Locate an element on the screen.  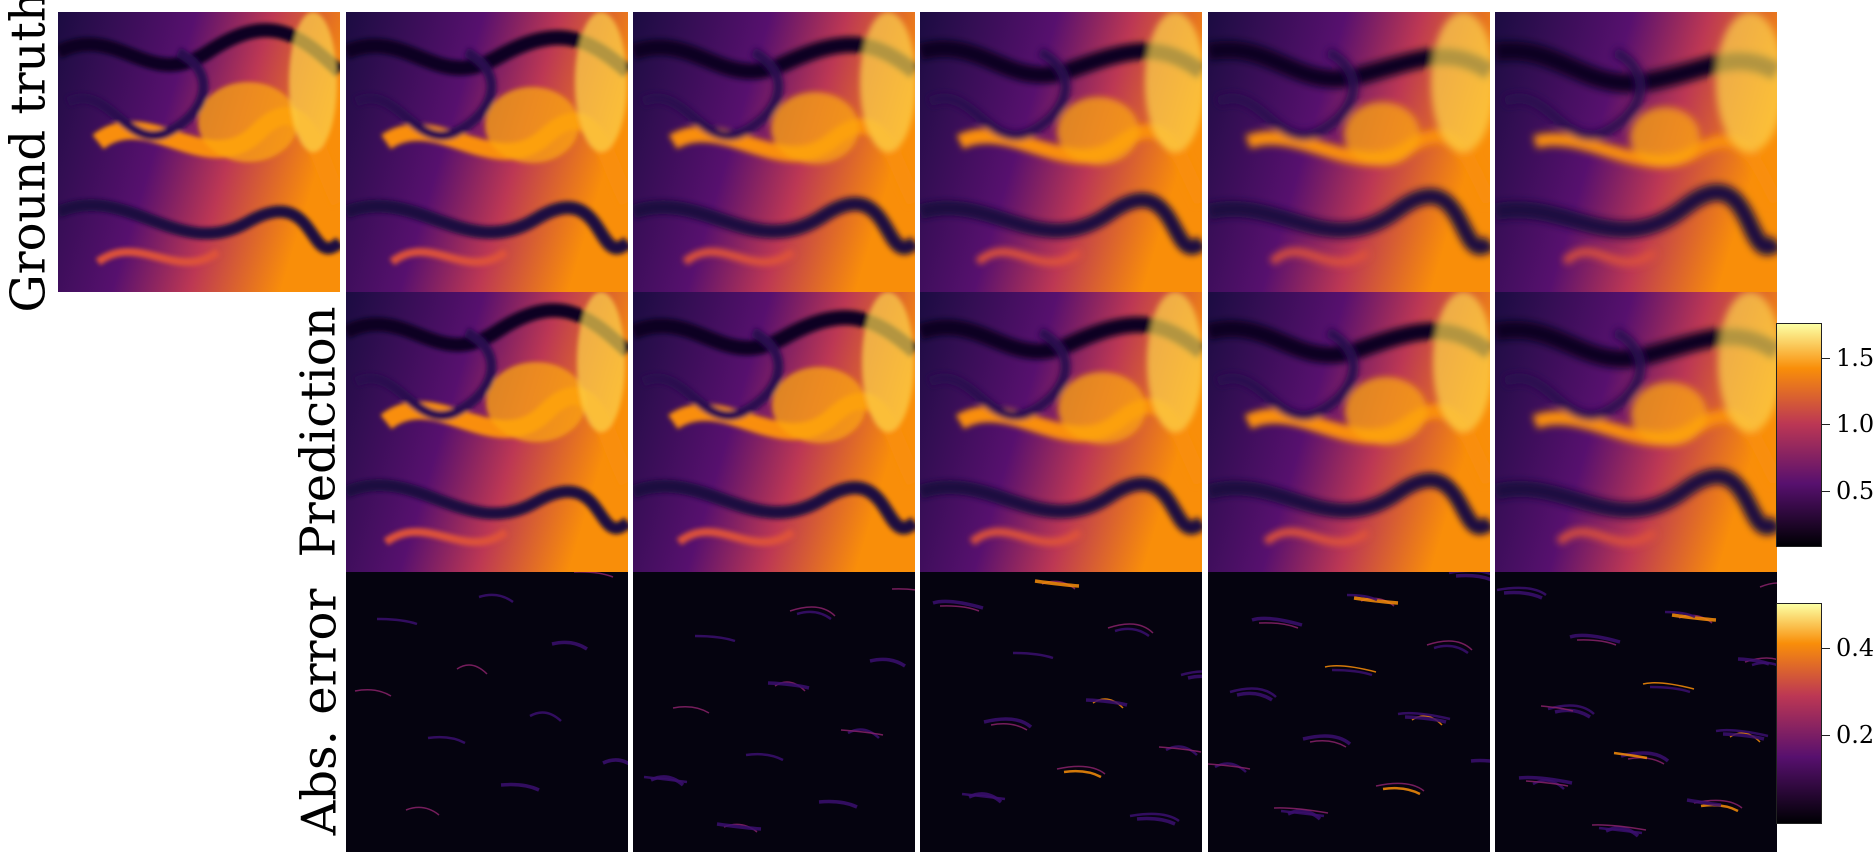
colorbar-error is located at coordinates (1799, 713).